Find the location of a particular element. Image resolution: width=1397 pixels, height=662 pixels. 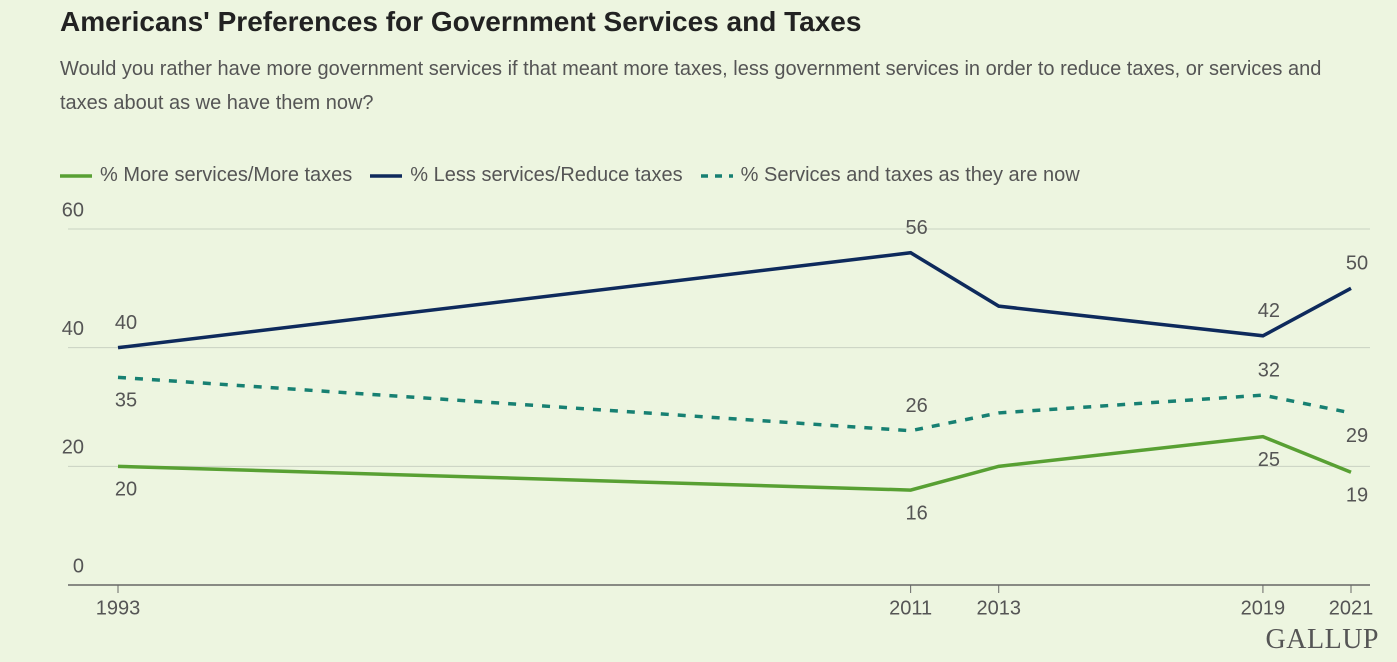

legend-item: % Services and taxes as they are now is located at coordinates (890, 175).